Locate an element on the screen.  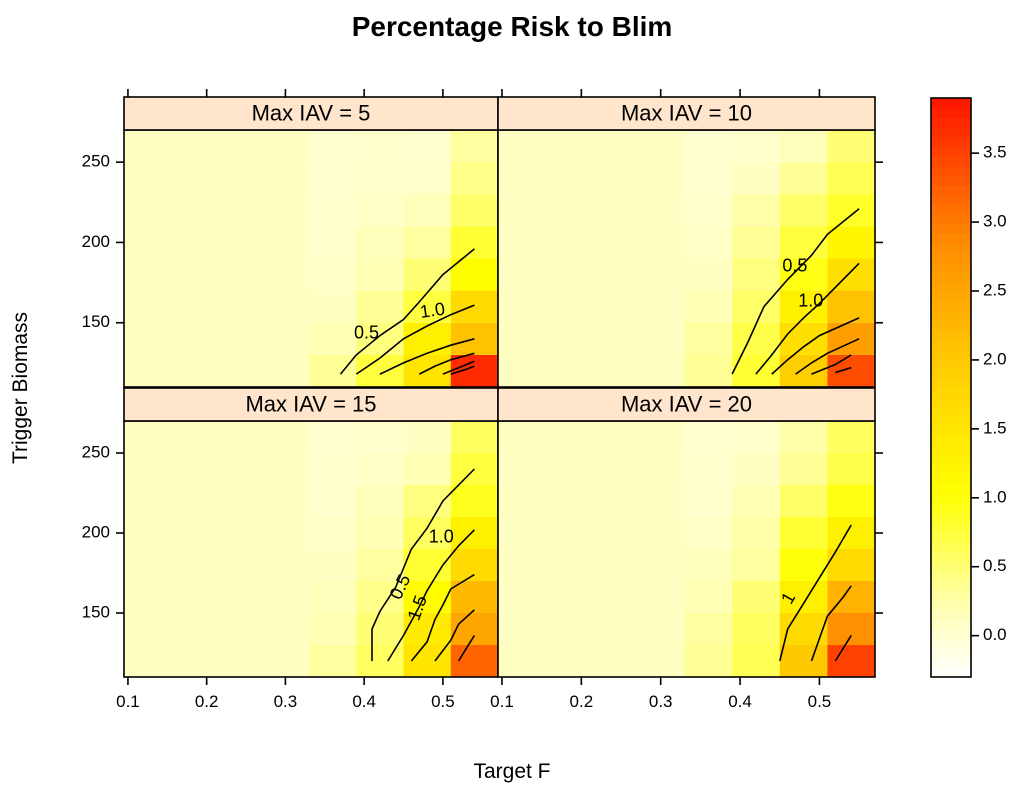
colorbar-tick-label: 3.5 is located at coordinates (995, 152).